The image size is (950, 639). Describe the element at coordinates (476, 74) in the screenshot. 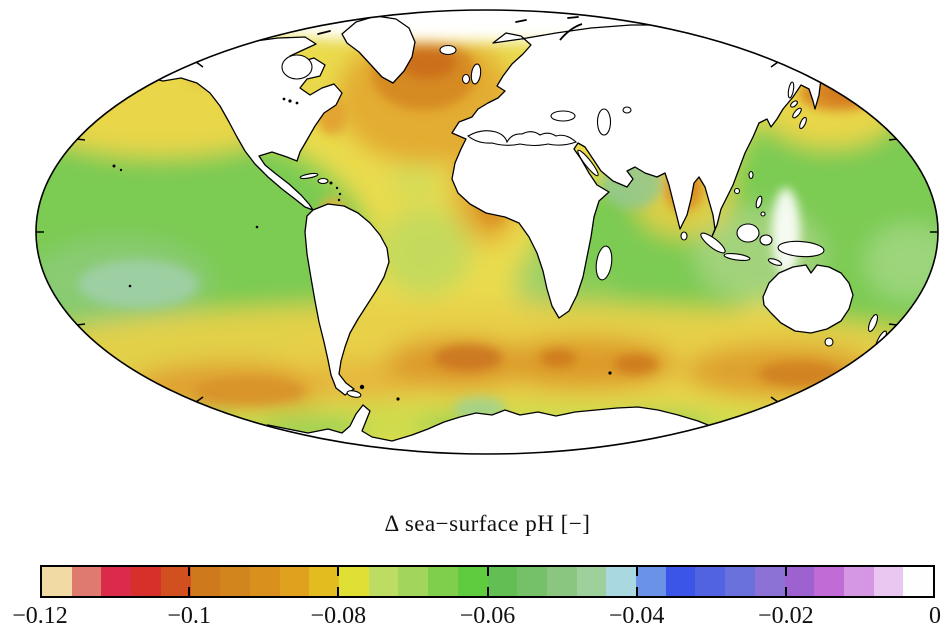

I see `great-britain` at that location.